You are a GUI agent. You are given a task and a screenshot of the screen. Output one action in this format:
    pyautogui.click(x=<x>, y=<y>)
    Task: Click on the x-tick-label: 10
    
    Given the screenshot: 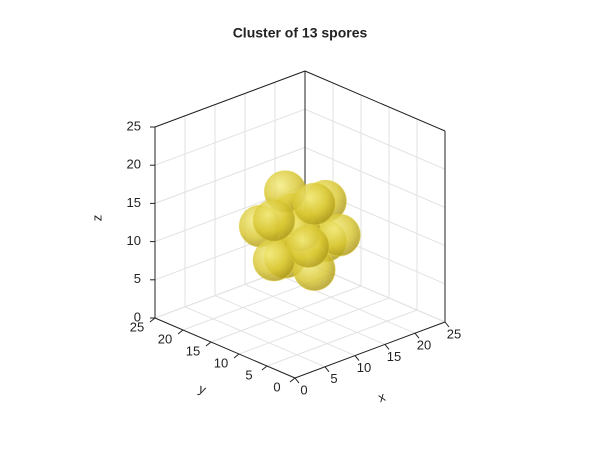 What is the action you would take?
    pyautogui.click(x=364, y=367)
    